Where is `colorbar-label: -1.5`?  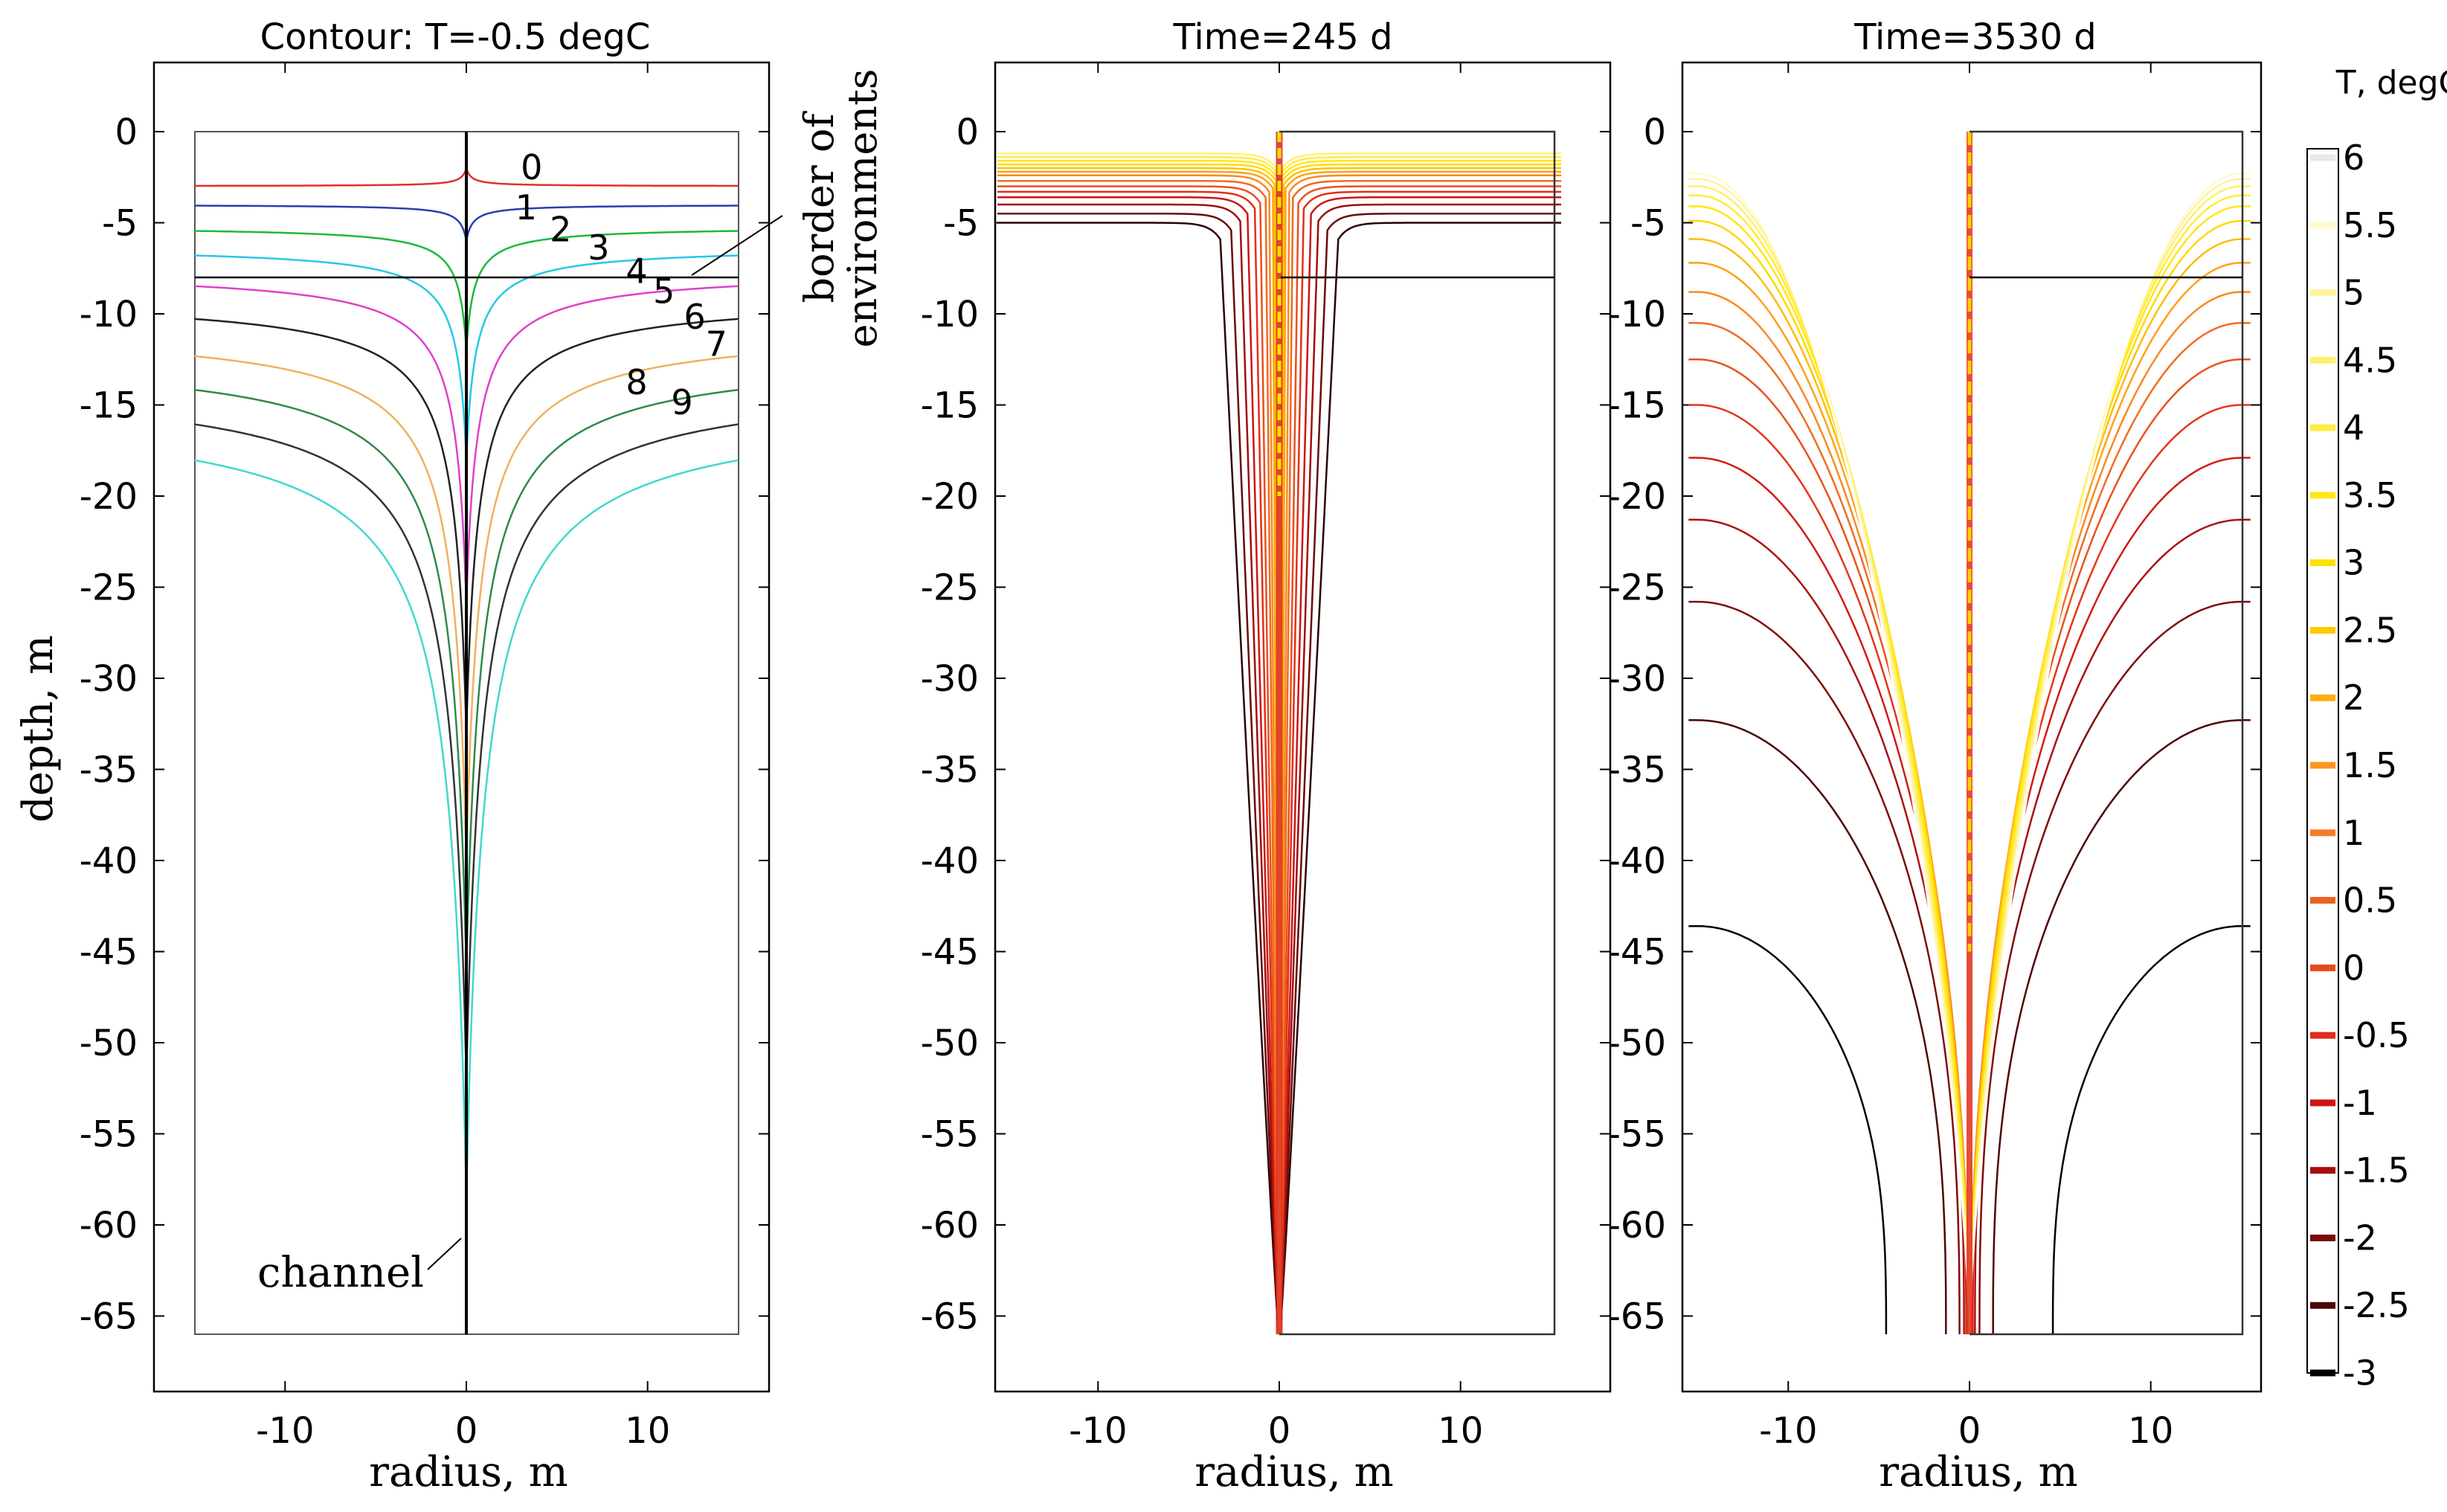 colorbar-label: -1.5 is located at coordinates (2377, 1171).